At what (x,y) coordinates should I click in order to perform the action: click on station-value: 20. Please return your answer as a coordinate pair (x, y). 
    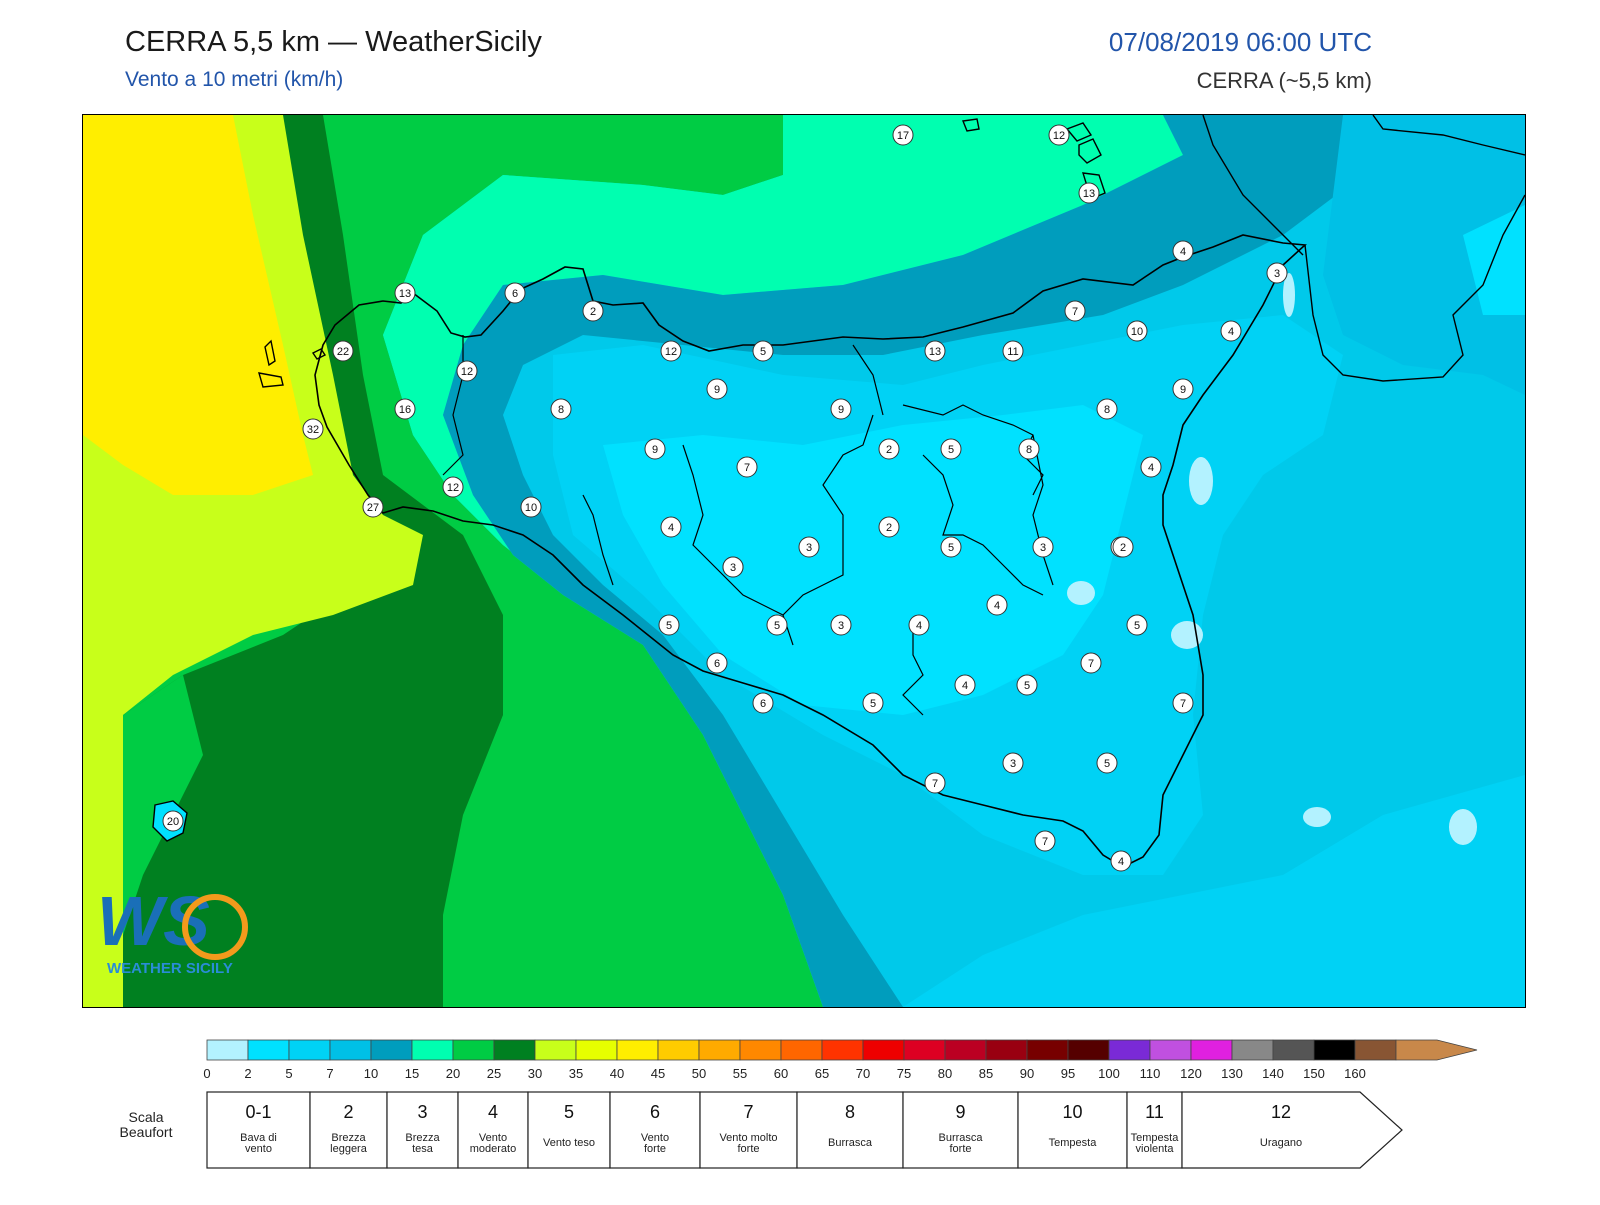
    Looking at the image, I should click on (173, 822).